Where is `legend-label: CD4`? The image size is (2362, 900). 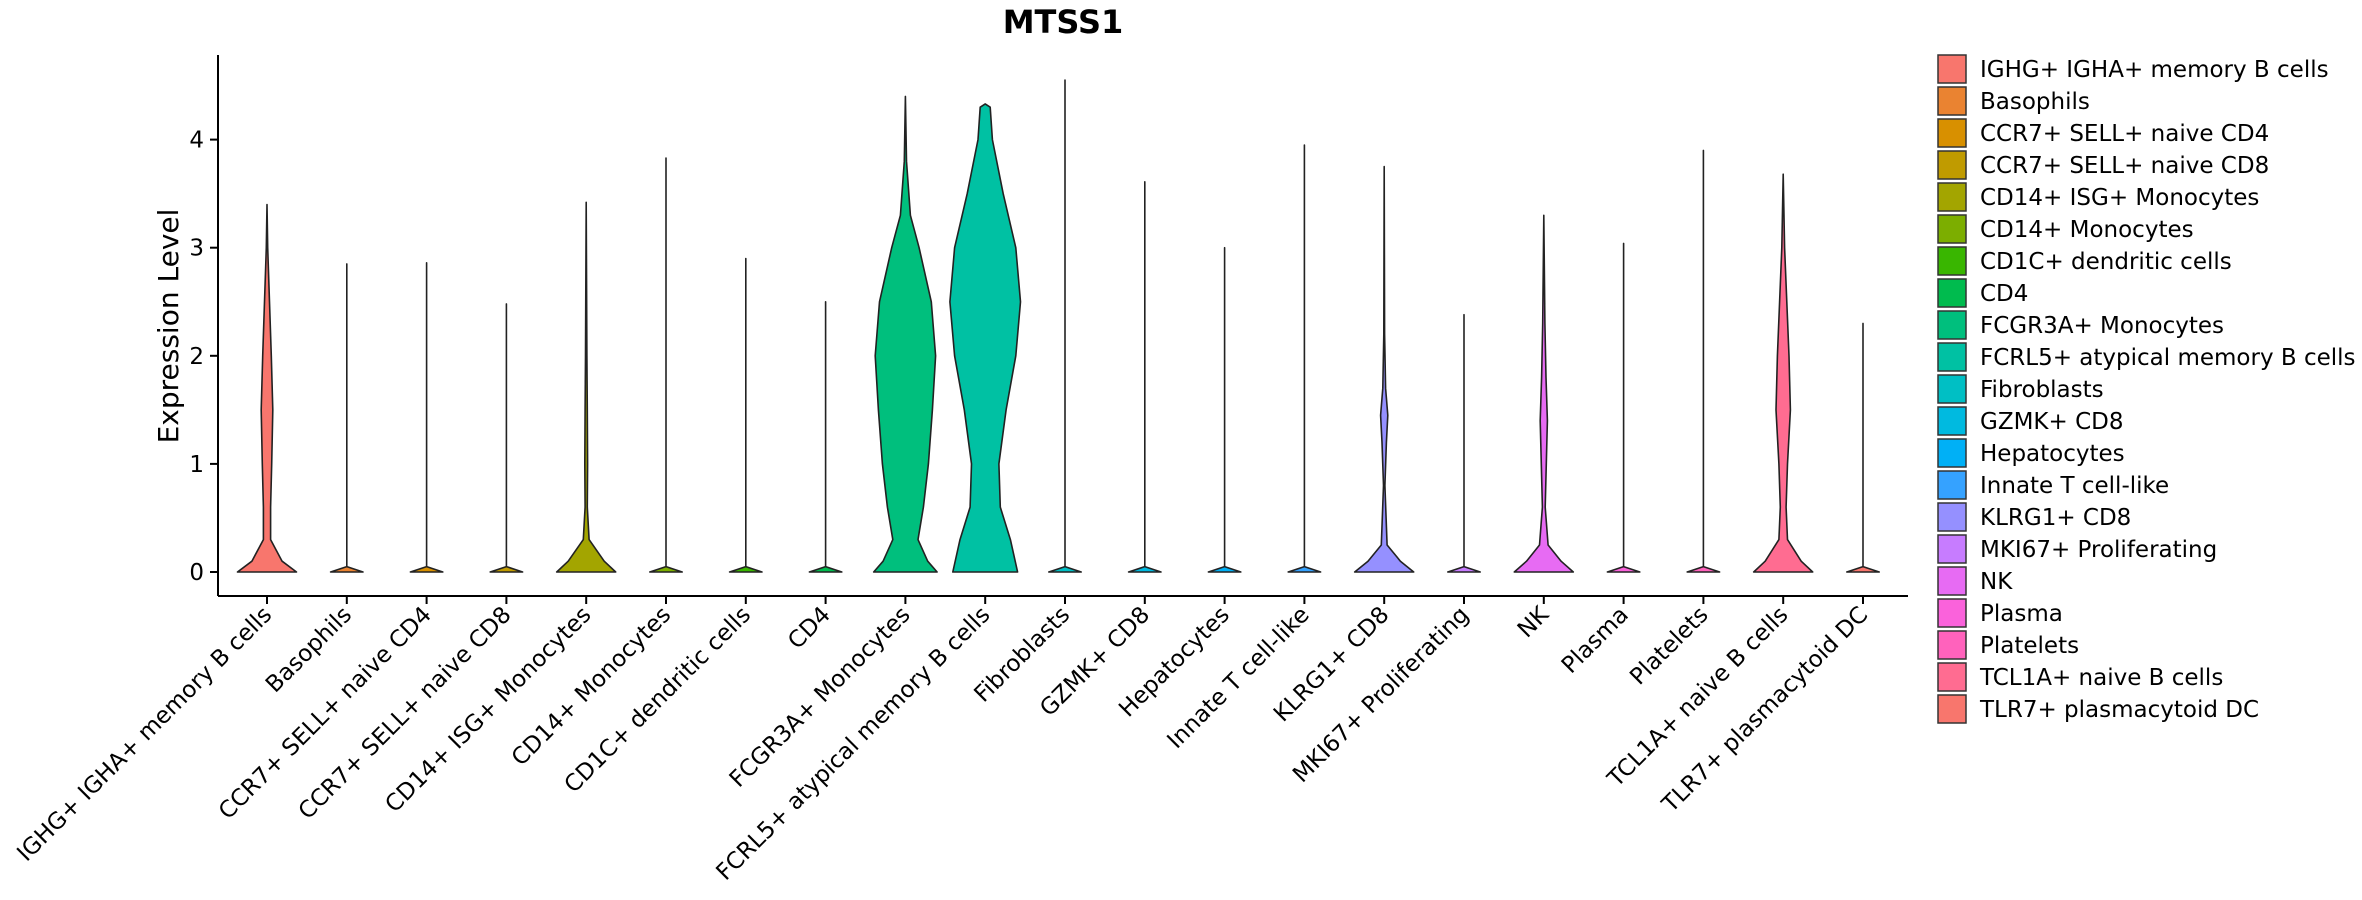
legend-label: CD4 is located at coordinates (2004, 294).